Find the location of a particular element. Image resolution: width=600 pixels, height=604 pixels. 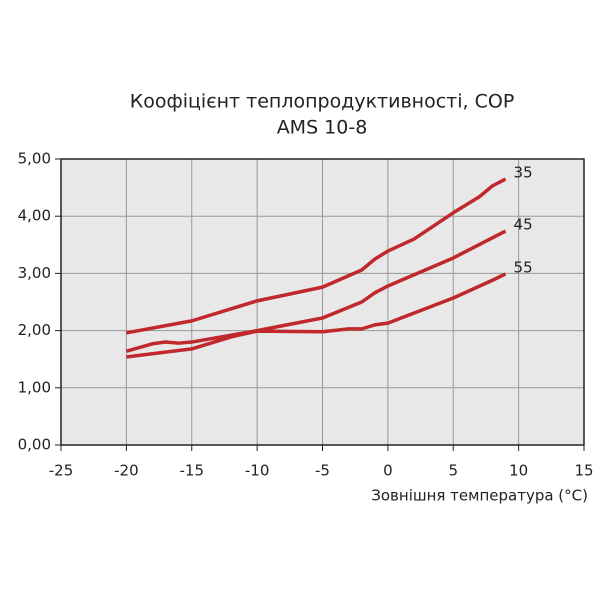

x-tick-label: -20 is located at coordinates (126, 471).